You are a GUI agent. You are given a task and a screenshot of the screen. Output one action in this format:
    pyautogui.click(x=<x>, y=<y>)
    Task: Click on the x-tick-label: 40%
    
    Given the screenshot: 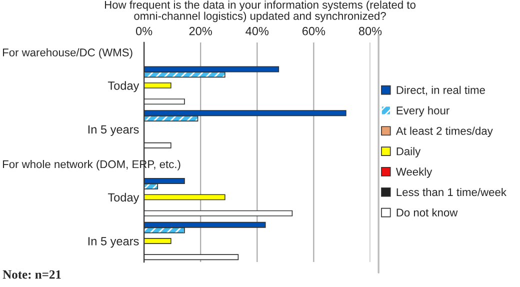 What is the action you would take?
    pyautogui.click(x=257, y=31)
    